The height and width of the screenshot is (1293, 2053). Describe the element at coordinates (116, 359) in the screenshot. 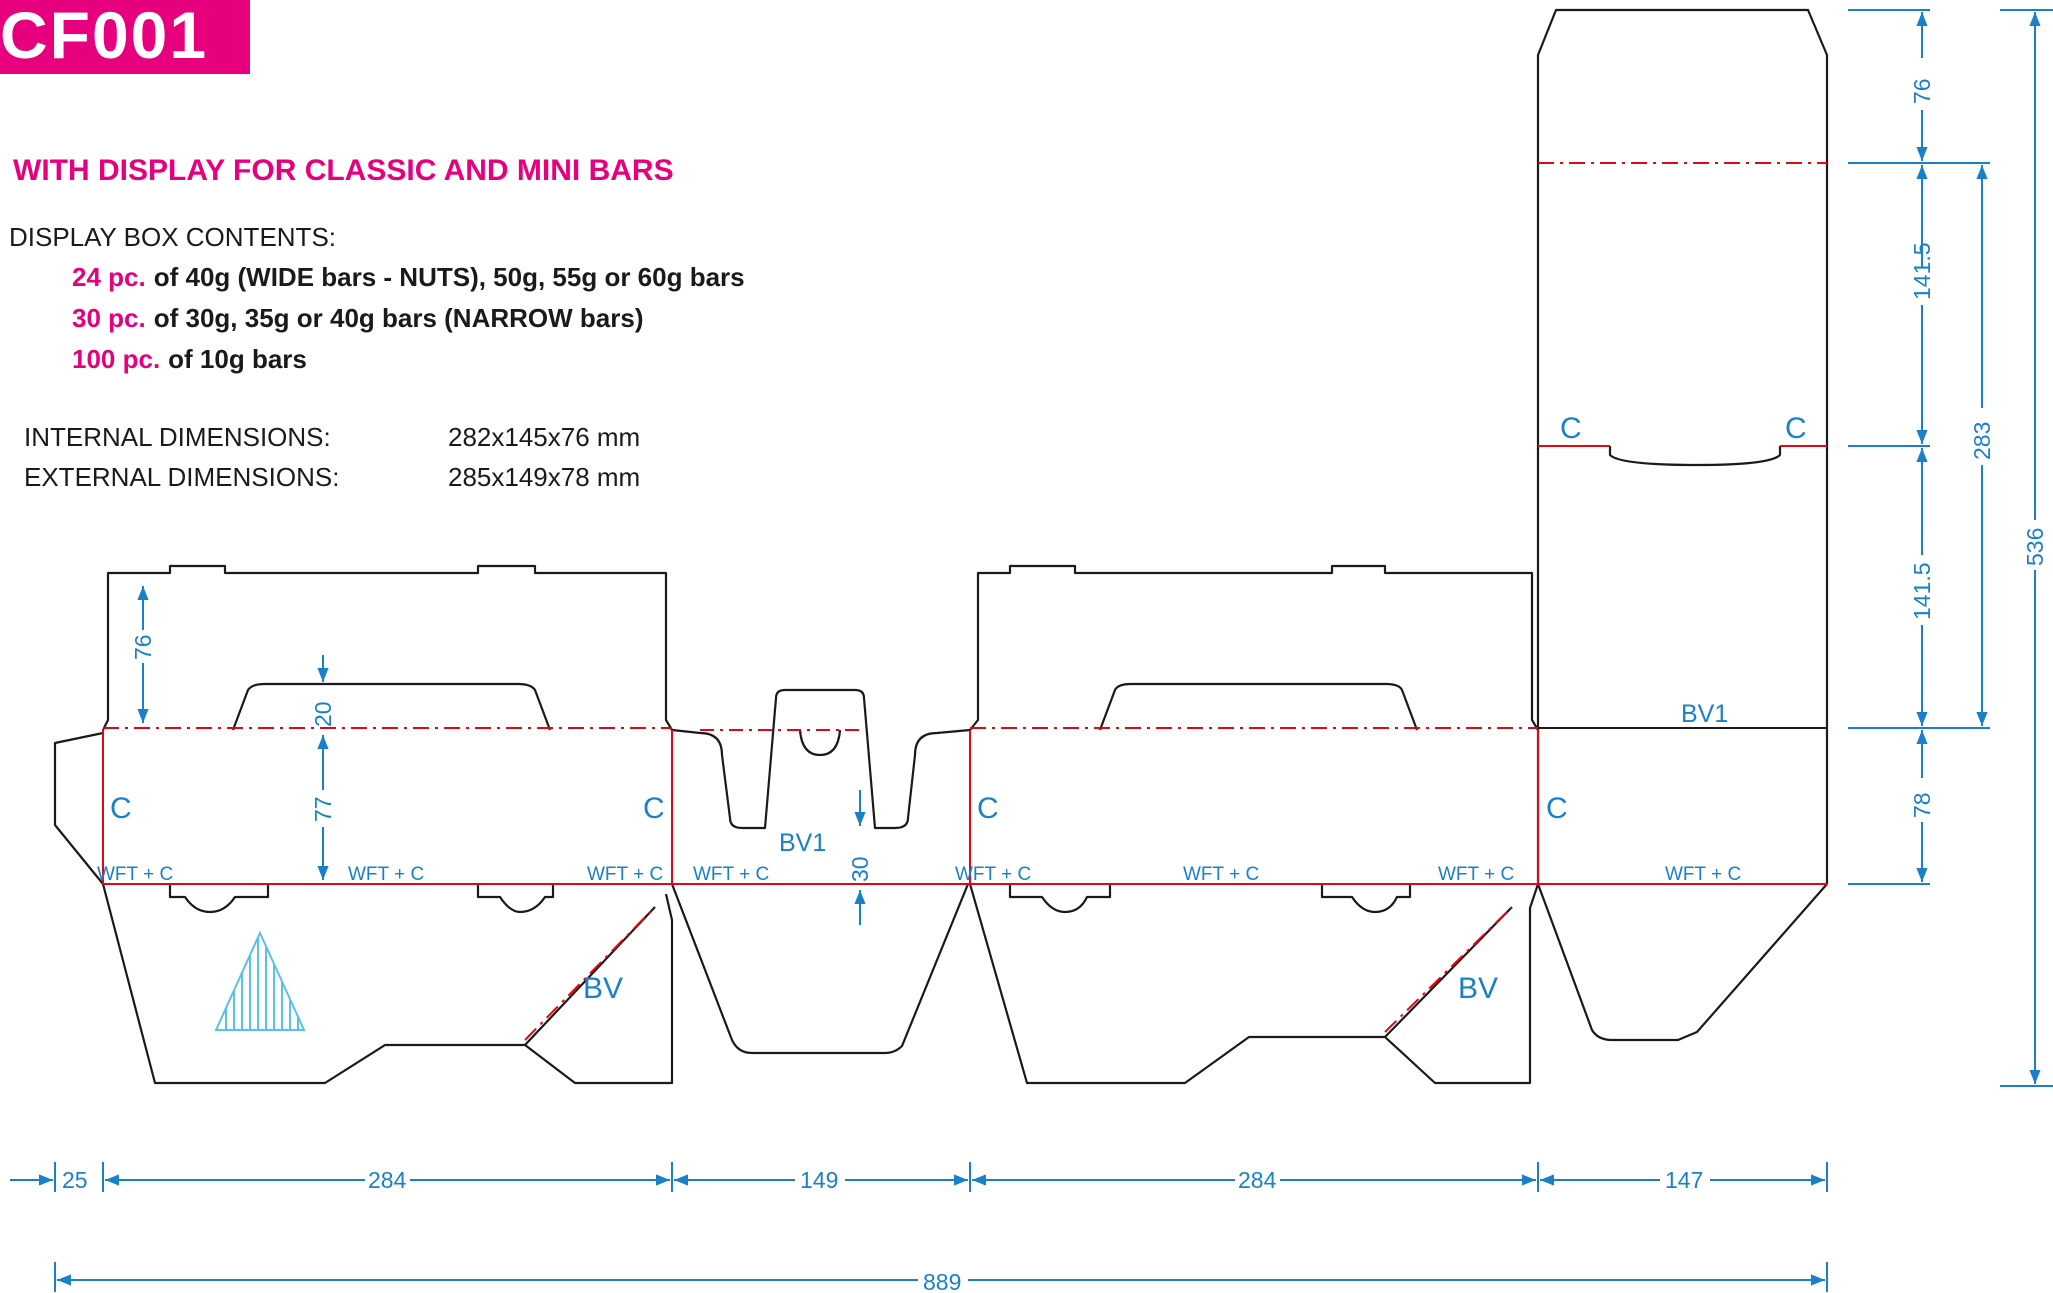

I see `contents-qty: 100 pc.` at that location.